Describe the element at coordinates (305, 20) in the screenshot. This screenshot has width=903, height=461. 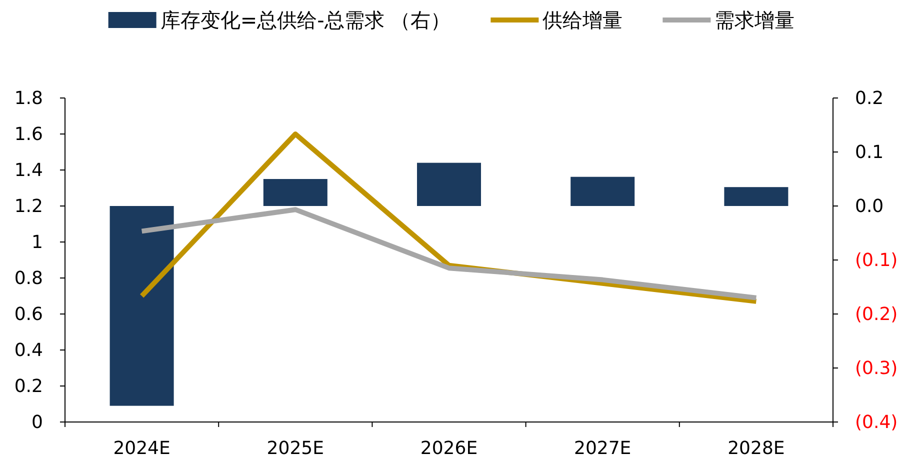
I see `legend-label: 库存变化=总供给-总需求 （右）` at that location.